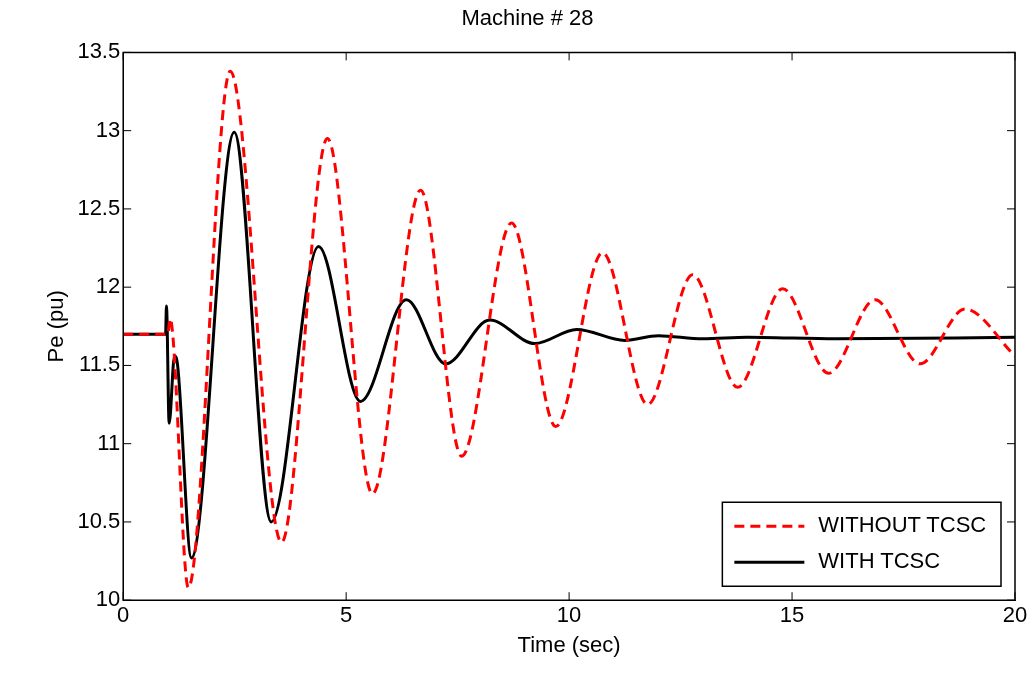 Image resolution: width=1035 pixels, height=677 pixels. Describe the element at coordinates (56, 326) in the screenshot. I see `y-axis-title: Pe (pu)` at that location.